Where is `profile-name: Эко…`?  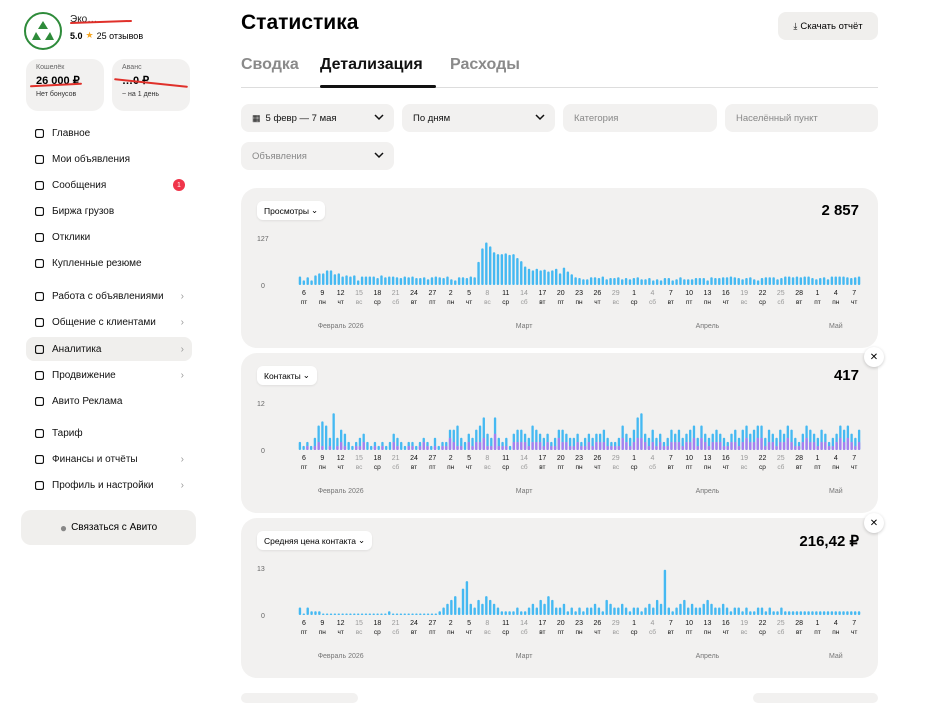 profile-name: Эко… is located at coordinates (84, 19).